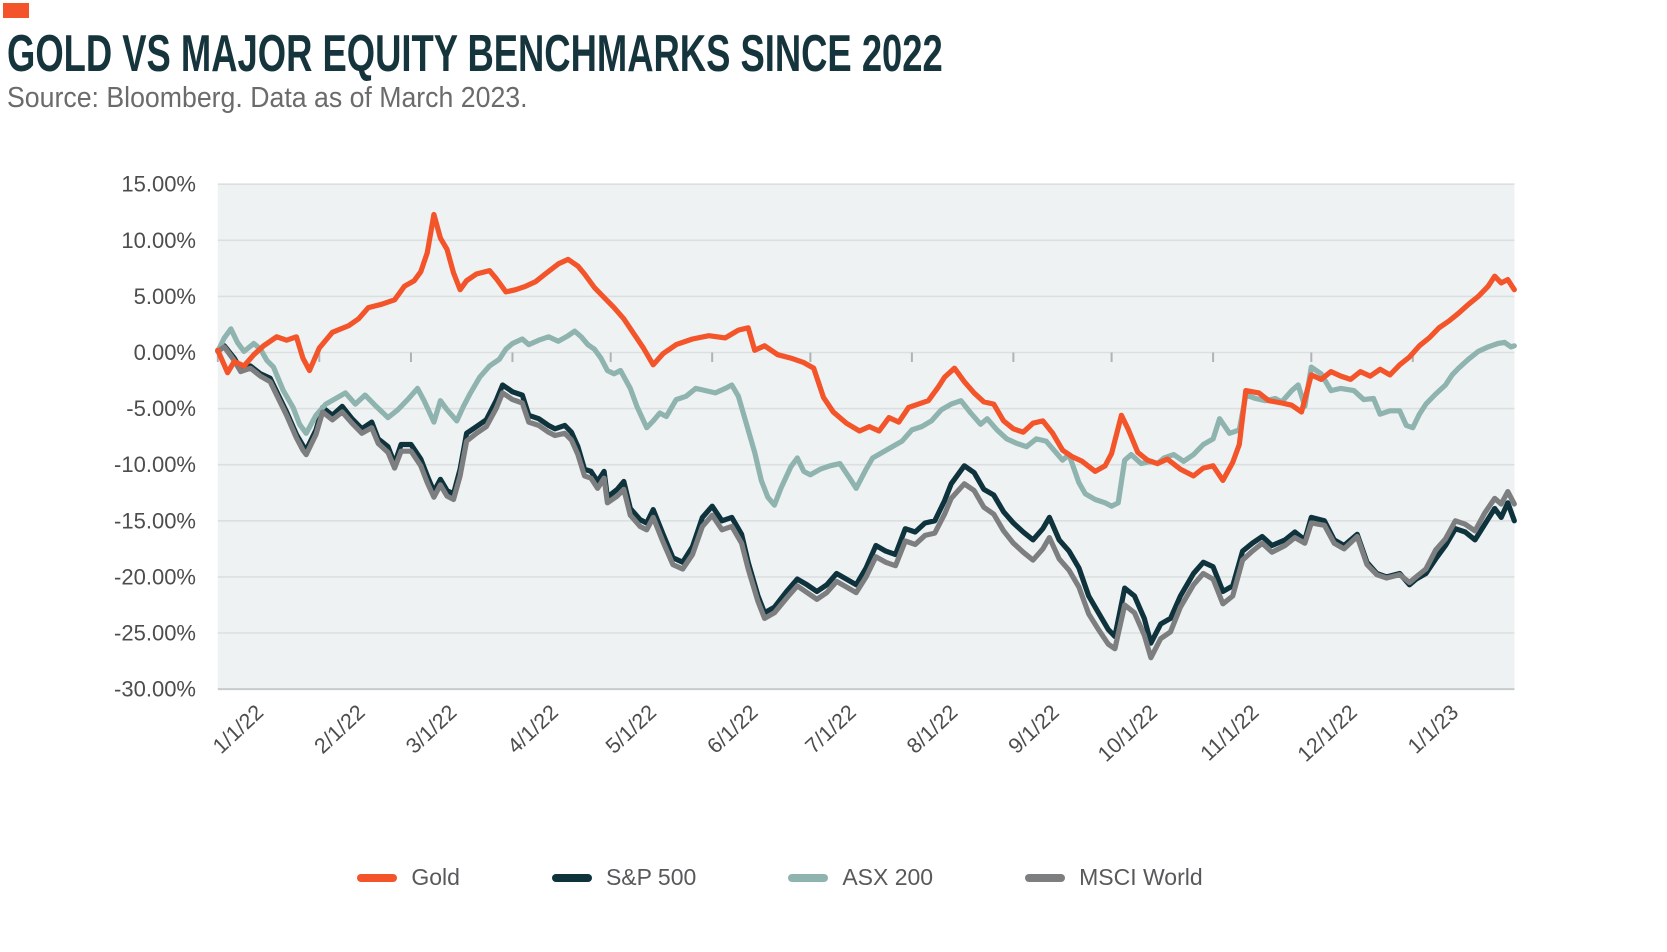 This screenshot has height=952, width=1667. Describe the element at coordinates (165, 352) in the screenshot. I see `y-axis-tick-label: 0.00%` at that location.